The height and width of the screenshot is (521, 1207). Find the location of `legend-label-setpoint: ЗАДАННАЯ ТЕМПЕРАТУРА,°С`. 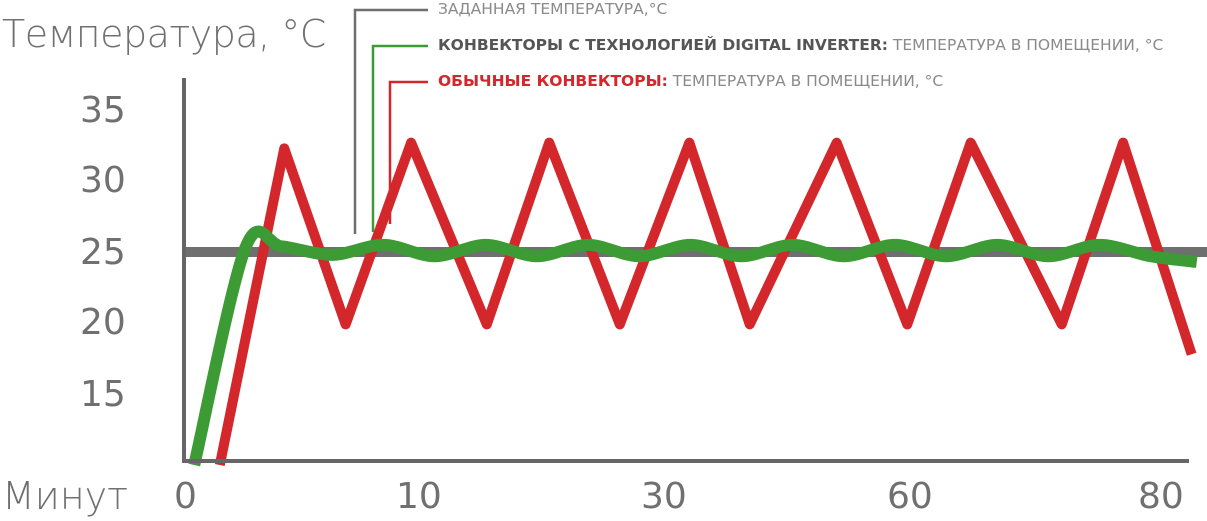

legend-label-setpoint: ЗАДАННАЯ ТЕМПЕРАТУРА,°С is located at coordinates (553, 9).